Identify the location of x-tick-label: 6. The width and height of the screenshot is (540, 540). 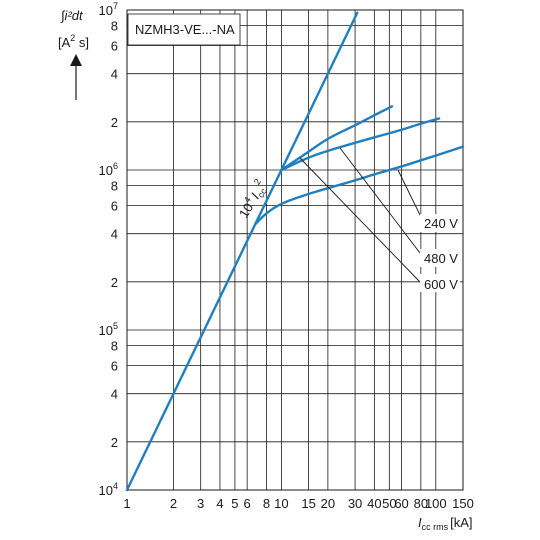
(247, 503).